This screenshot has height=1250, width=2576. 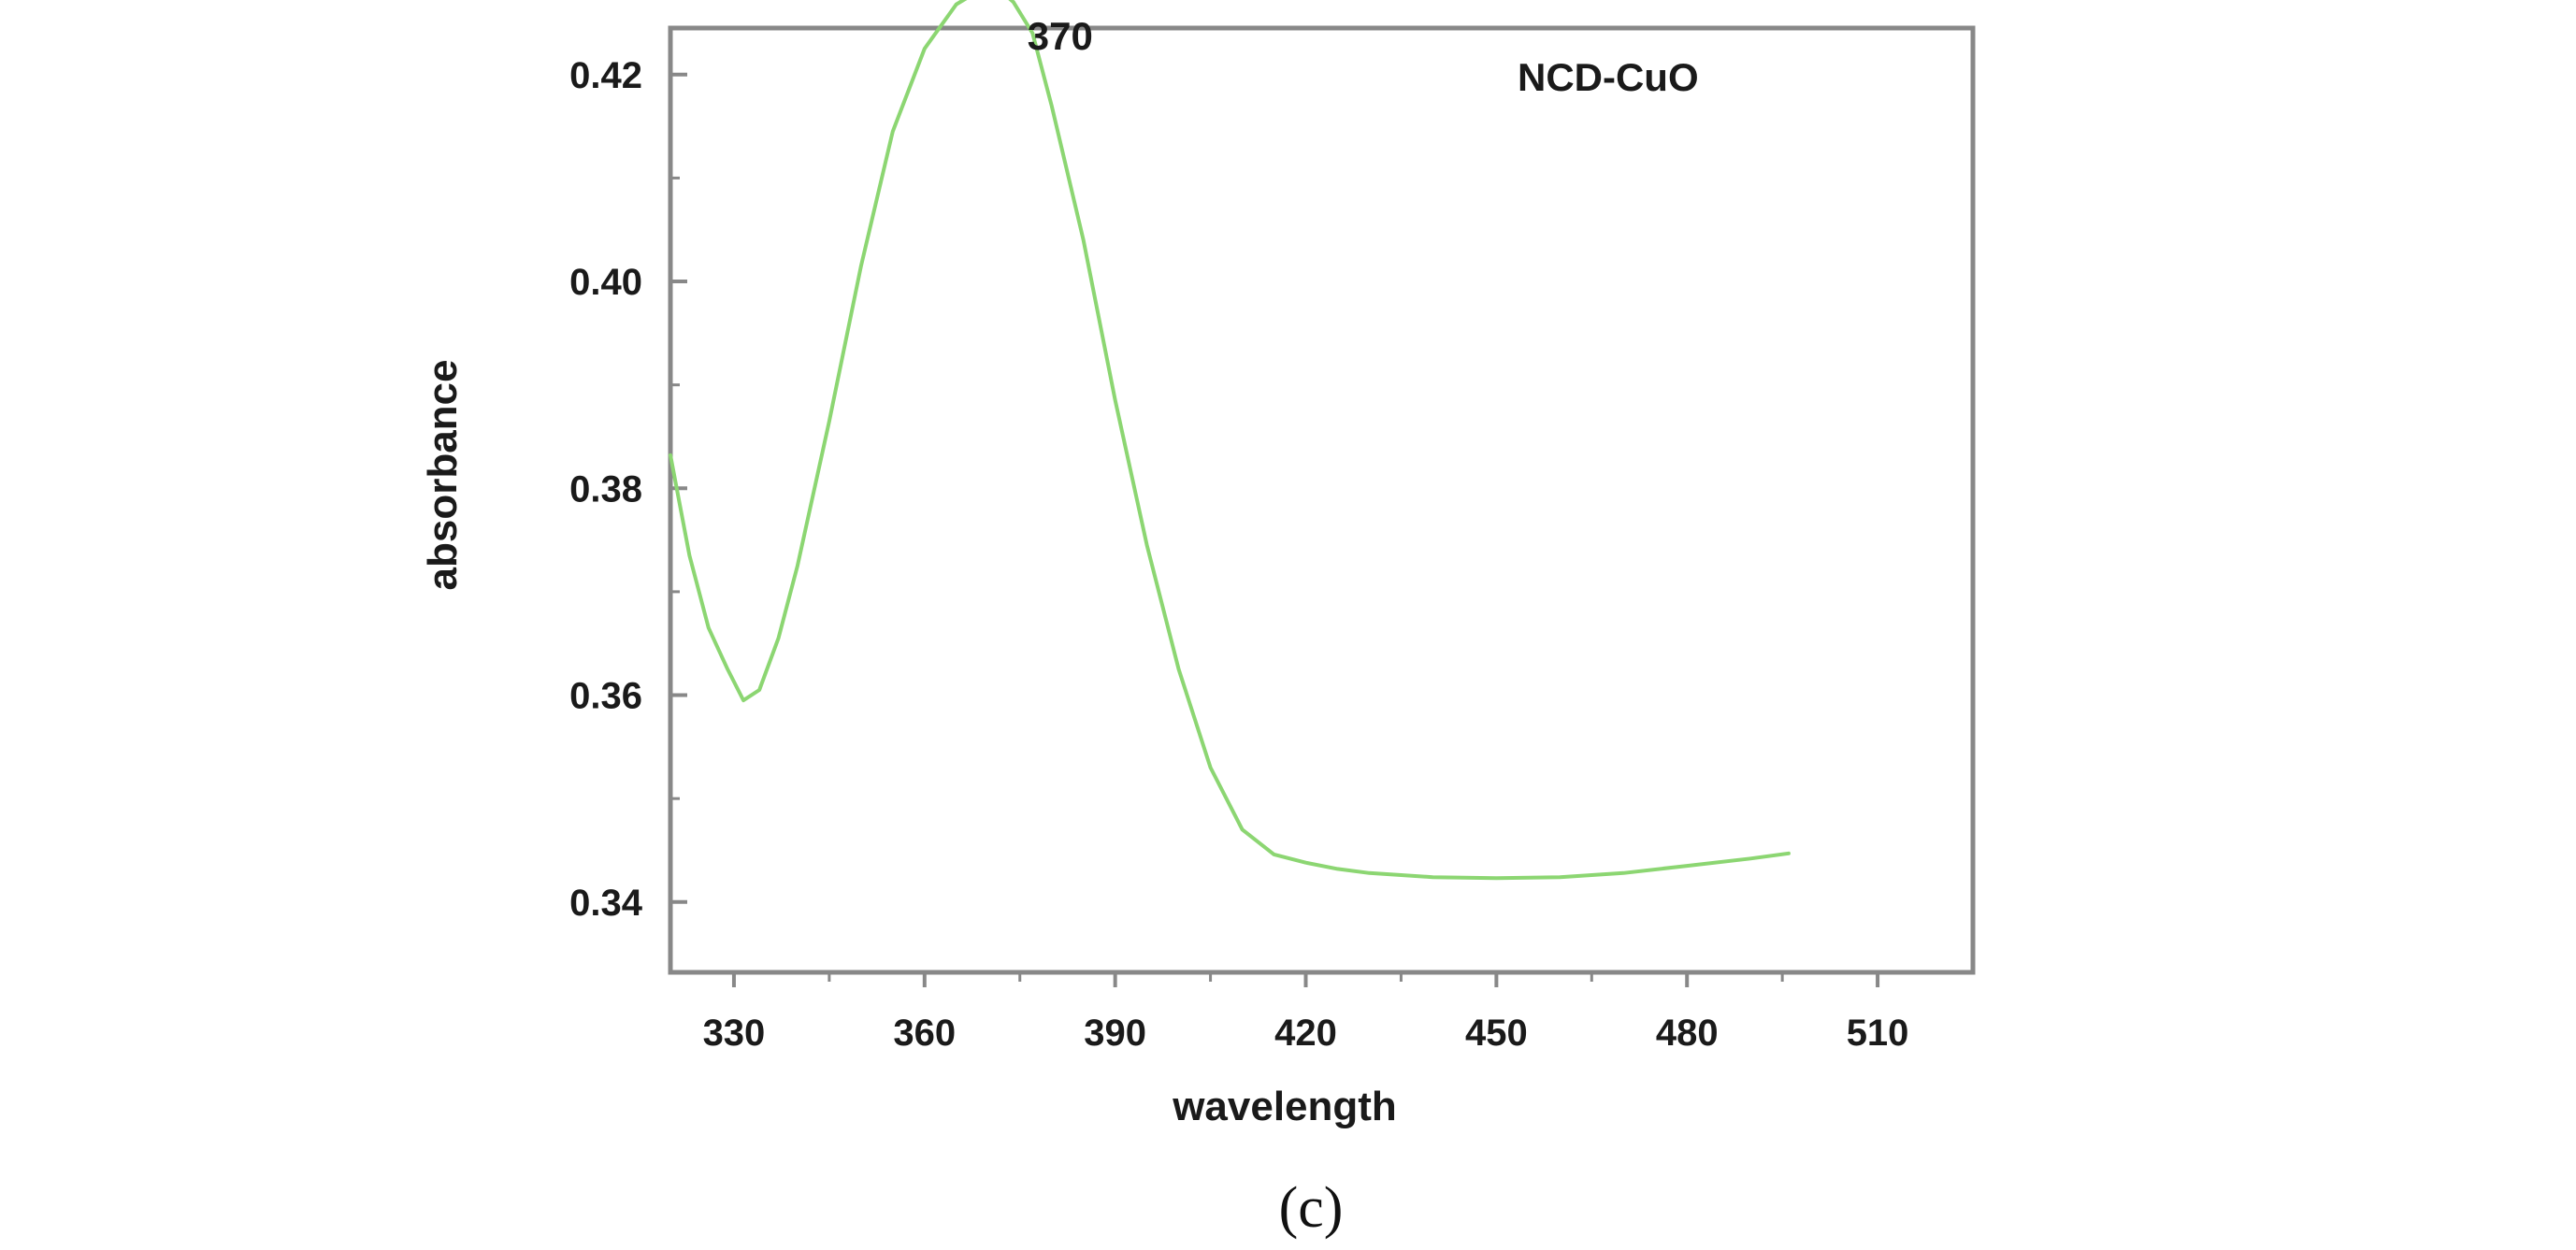 I want to click on y-tick-label: 0.42, so click(x=606, y=75).